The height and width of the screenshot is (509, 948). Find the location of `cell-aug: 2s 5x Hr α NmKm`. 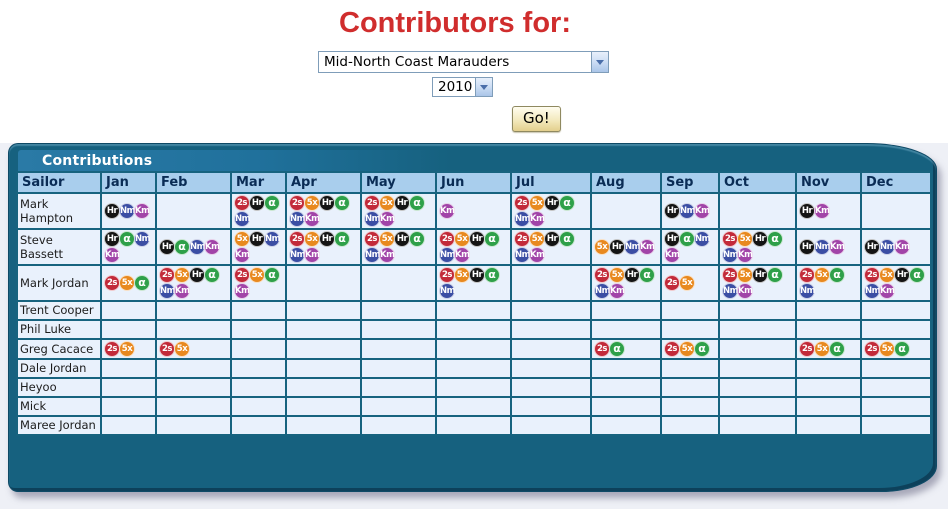

cell-aug: 2s 5x Hr α NmKm is located at coordinates (626, 283).